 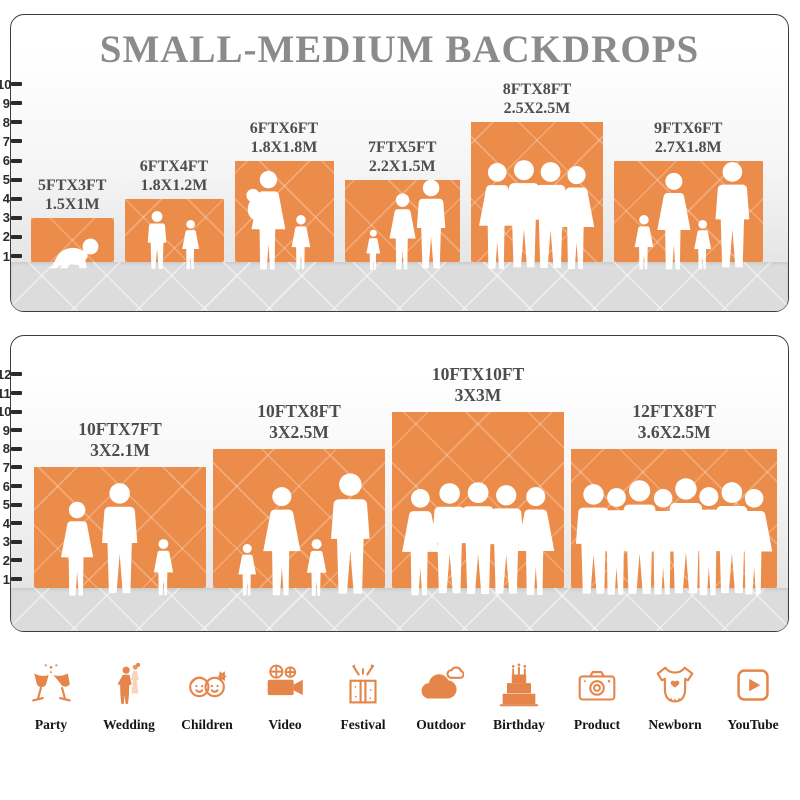 I want to click on category-item-birthday: Birthday, so click(x=519, y=697).